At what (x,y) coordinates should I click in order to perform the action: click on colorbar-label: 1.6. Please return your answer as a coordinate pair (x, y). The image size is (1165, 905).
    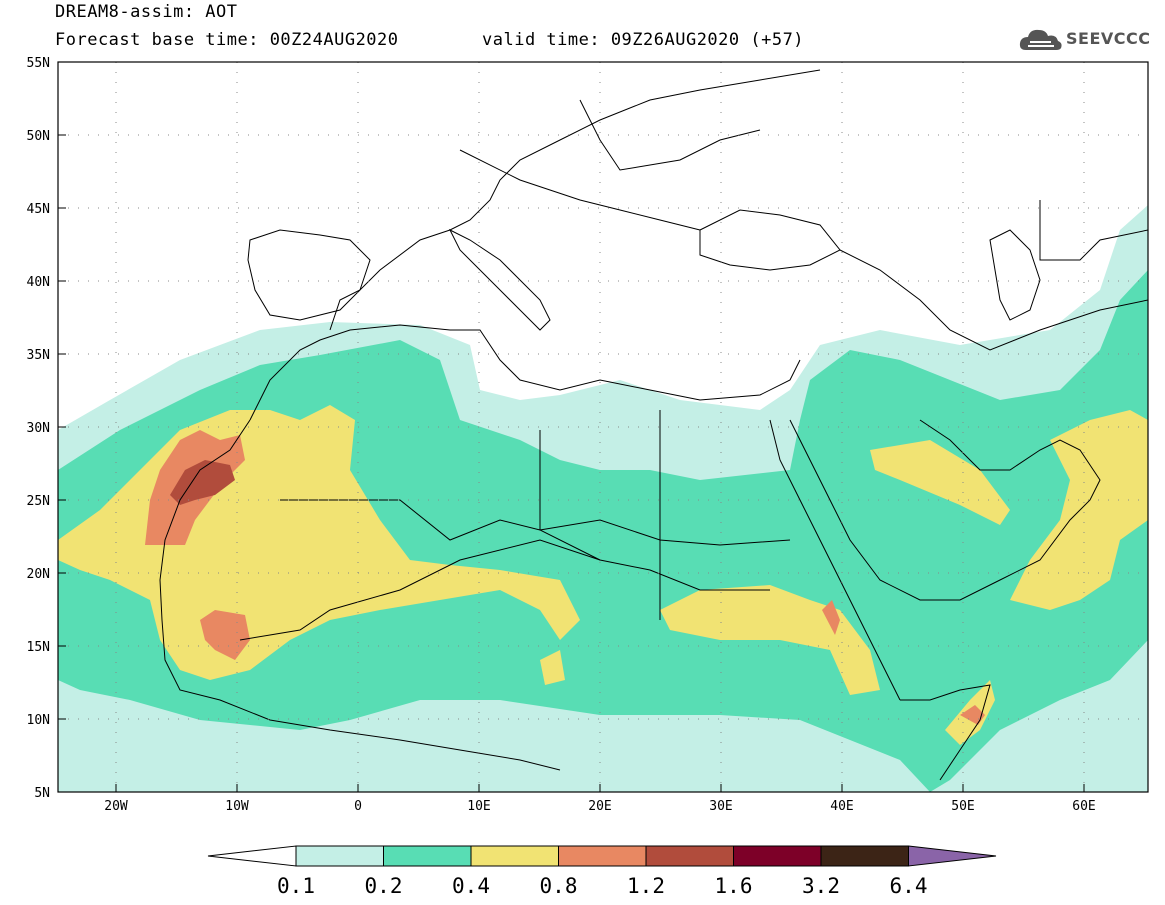
    Looking at the image, I should click on (734, 886).